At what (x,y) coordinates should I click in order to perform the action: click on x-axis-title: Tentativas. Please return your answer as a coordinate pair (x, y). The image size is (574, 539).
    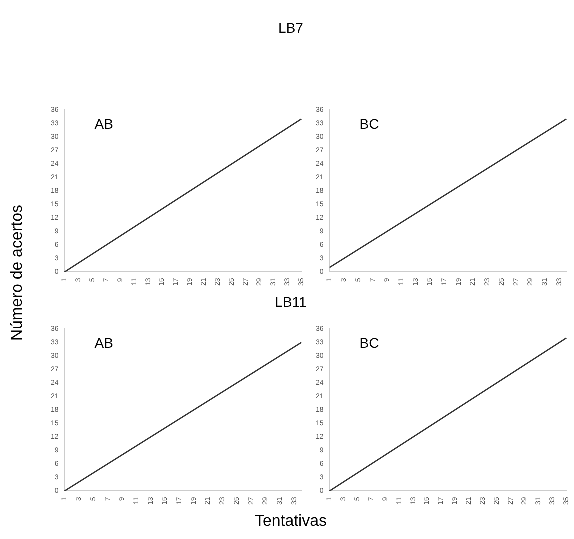
    Looking at the image, I should click on (291, 522).